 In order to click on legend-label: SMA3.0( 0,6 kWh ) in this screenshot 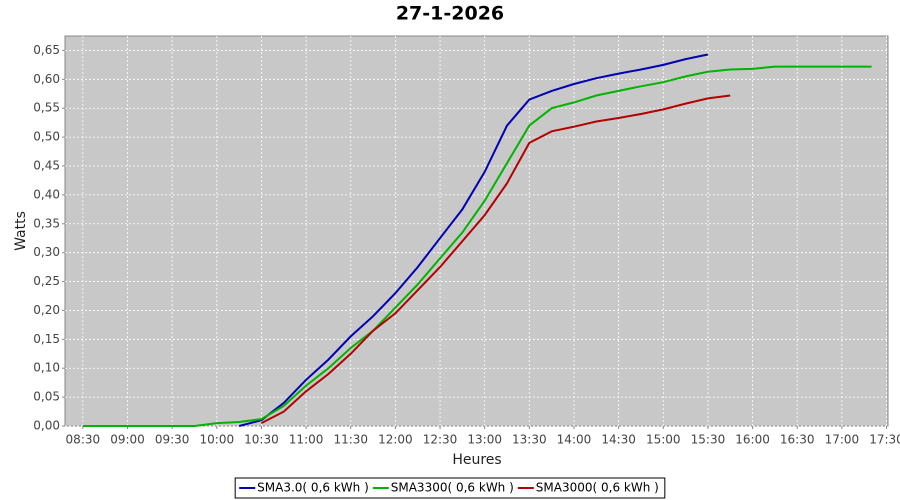, I will do `click(313, 488)`.